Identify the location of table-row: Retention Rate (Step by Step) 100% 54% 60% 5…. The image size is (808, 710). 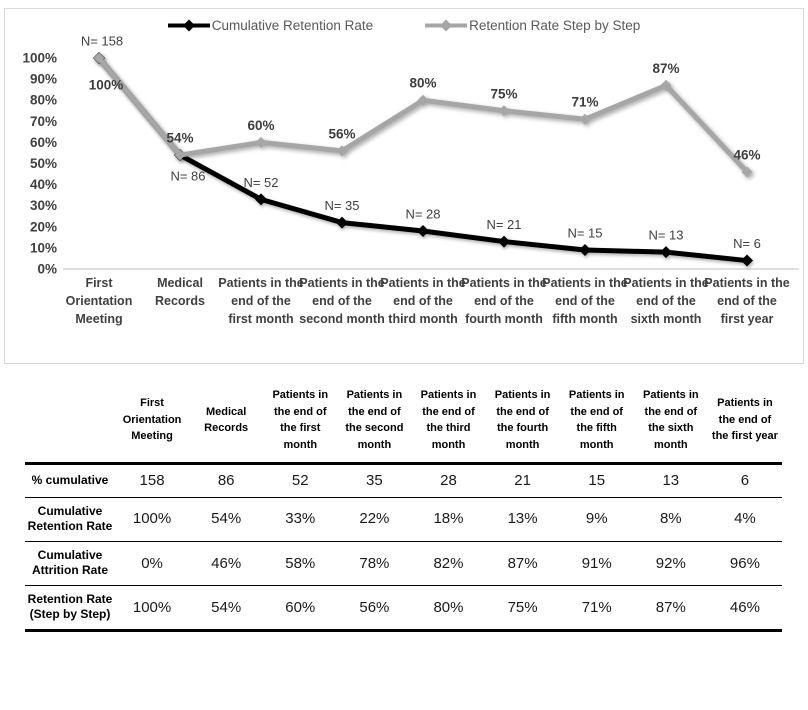
(403, 609).